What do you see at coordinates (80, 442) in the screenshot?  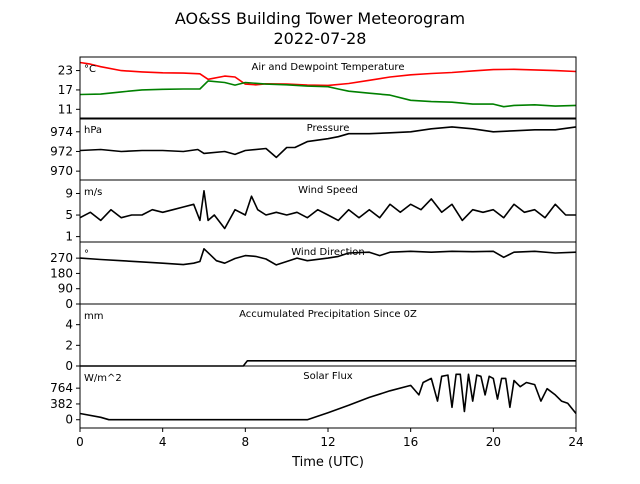 I see `x-tick-label: 0` at bounding box center [80, 442].